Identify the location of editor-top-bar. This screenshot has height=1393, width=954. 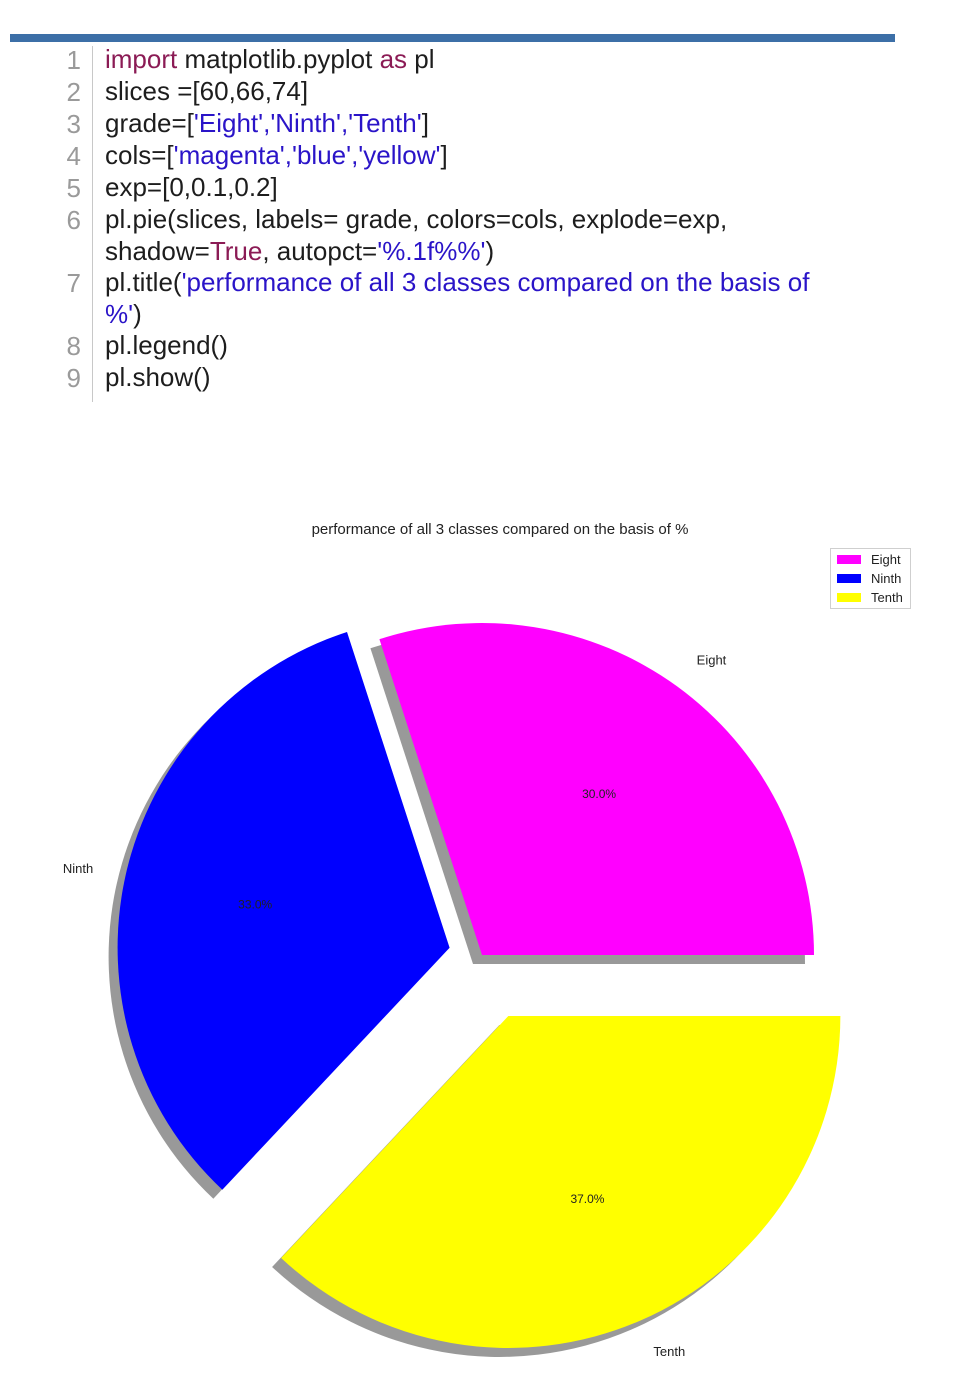
(452, 38).